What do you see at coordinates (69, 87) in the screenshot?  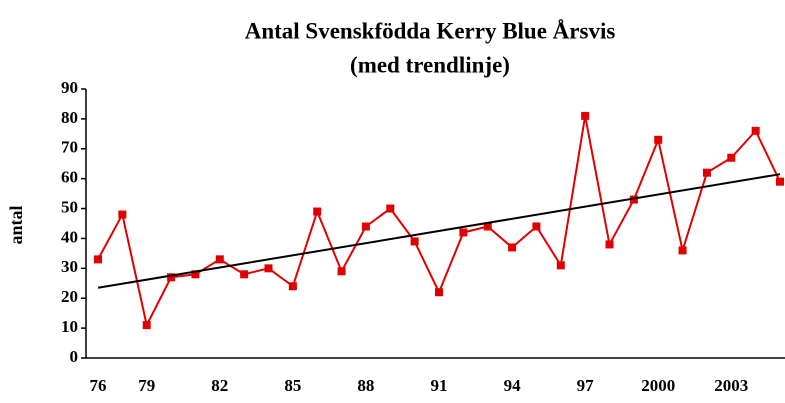 I see `y-tick-label: 90` at bounding box center [69, 87].